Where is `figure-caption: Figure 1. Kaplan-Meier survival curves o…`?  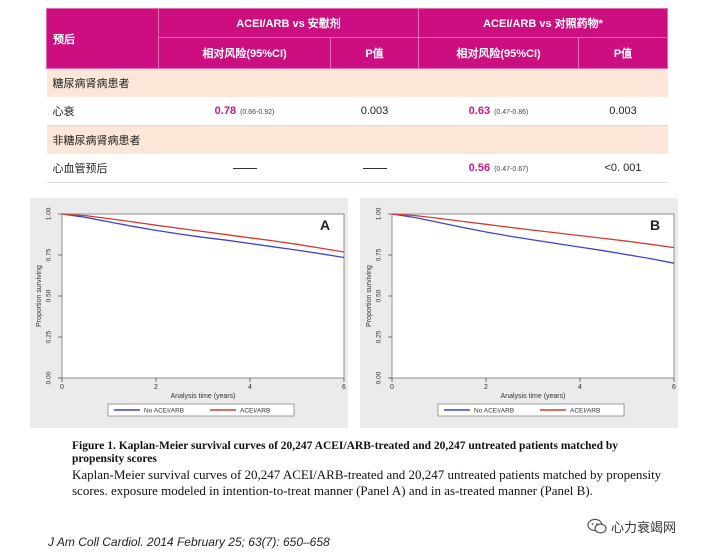
figure-caption: Figure 1. Kaplan-Meier survival curves o… is located at coordinates (372, 469).